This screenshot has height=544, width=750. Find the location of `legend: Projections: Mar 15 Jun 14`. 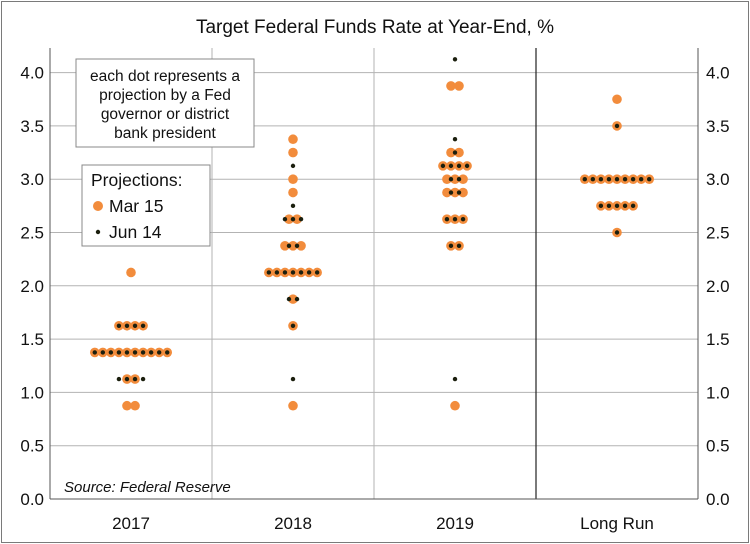

legend: Projections: Mar 15 Jun 14 is located at coordinates (146, 205).